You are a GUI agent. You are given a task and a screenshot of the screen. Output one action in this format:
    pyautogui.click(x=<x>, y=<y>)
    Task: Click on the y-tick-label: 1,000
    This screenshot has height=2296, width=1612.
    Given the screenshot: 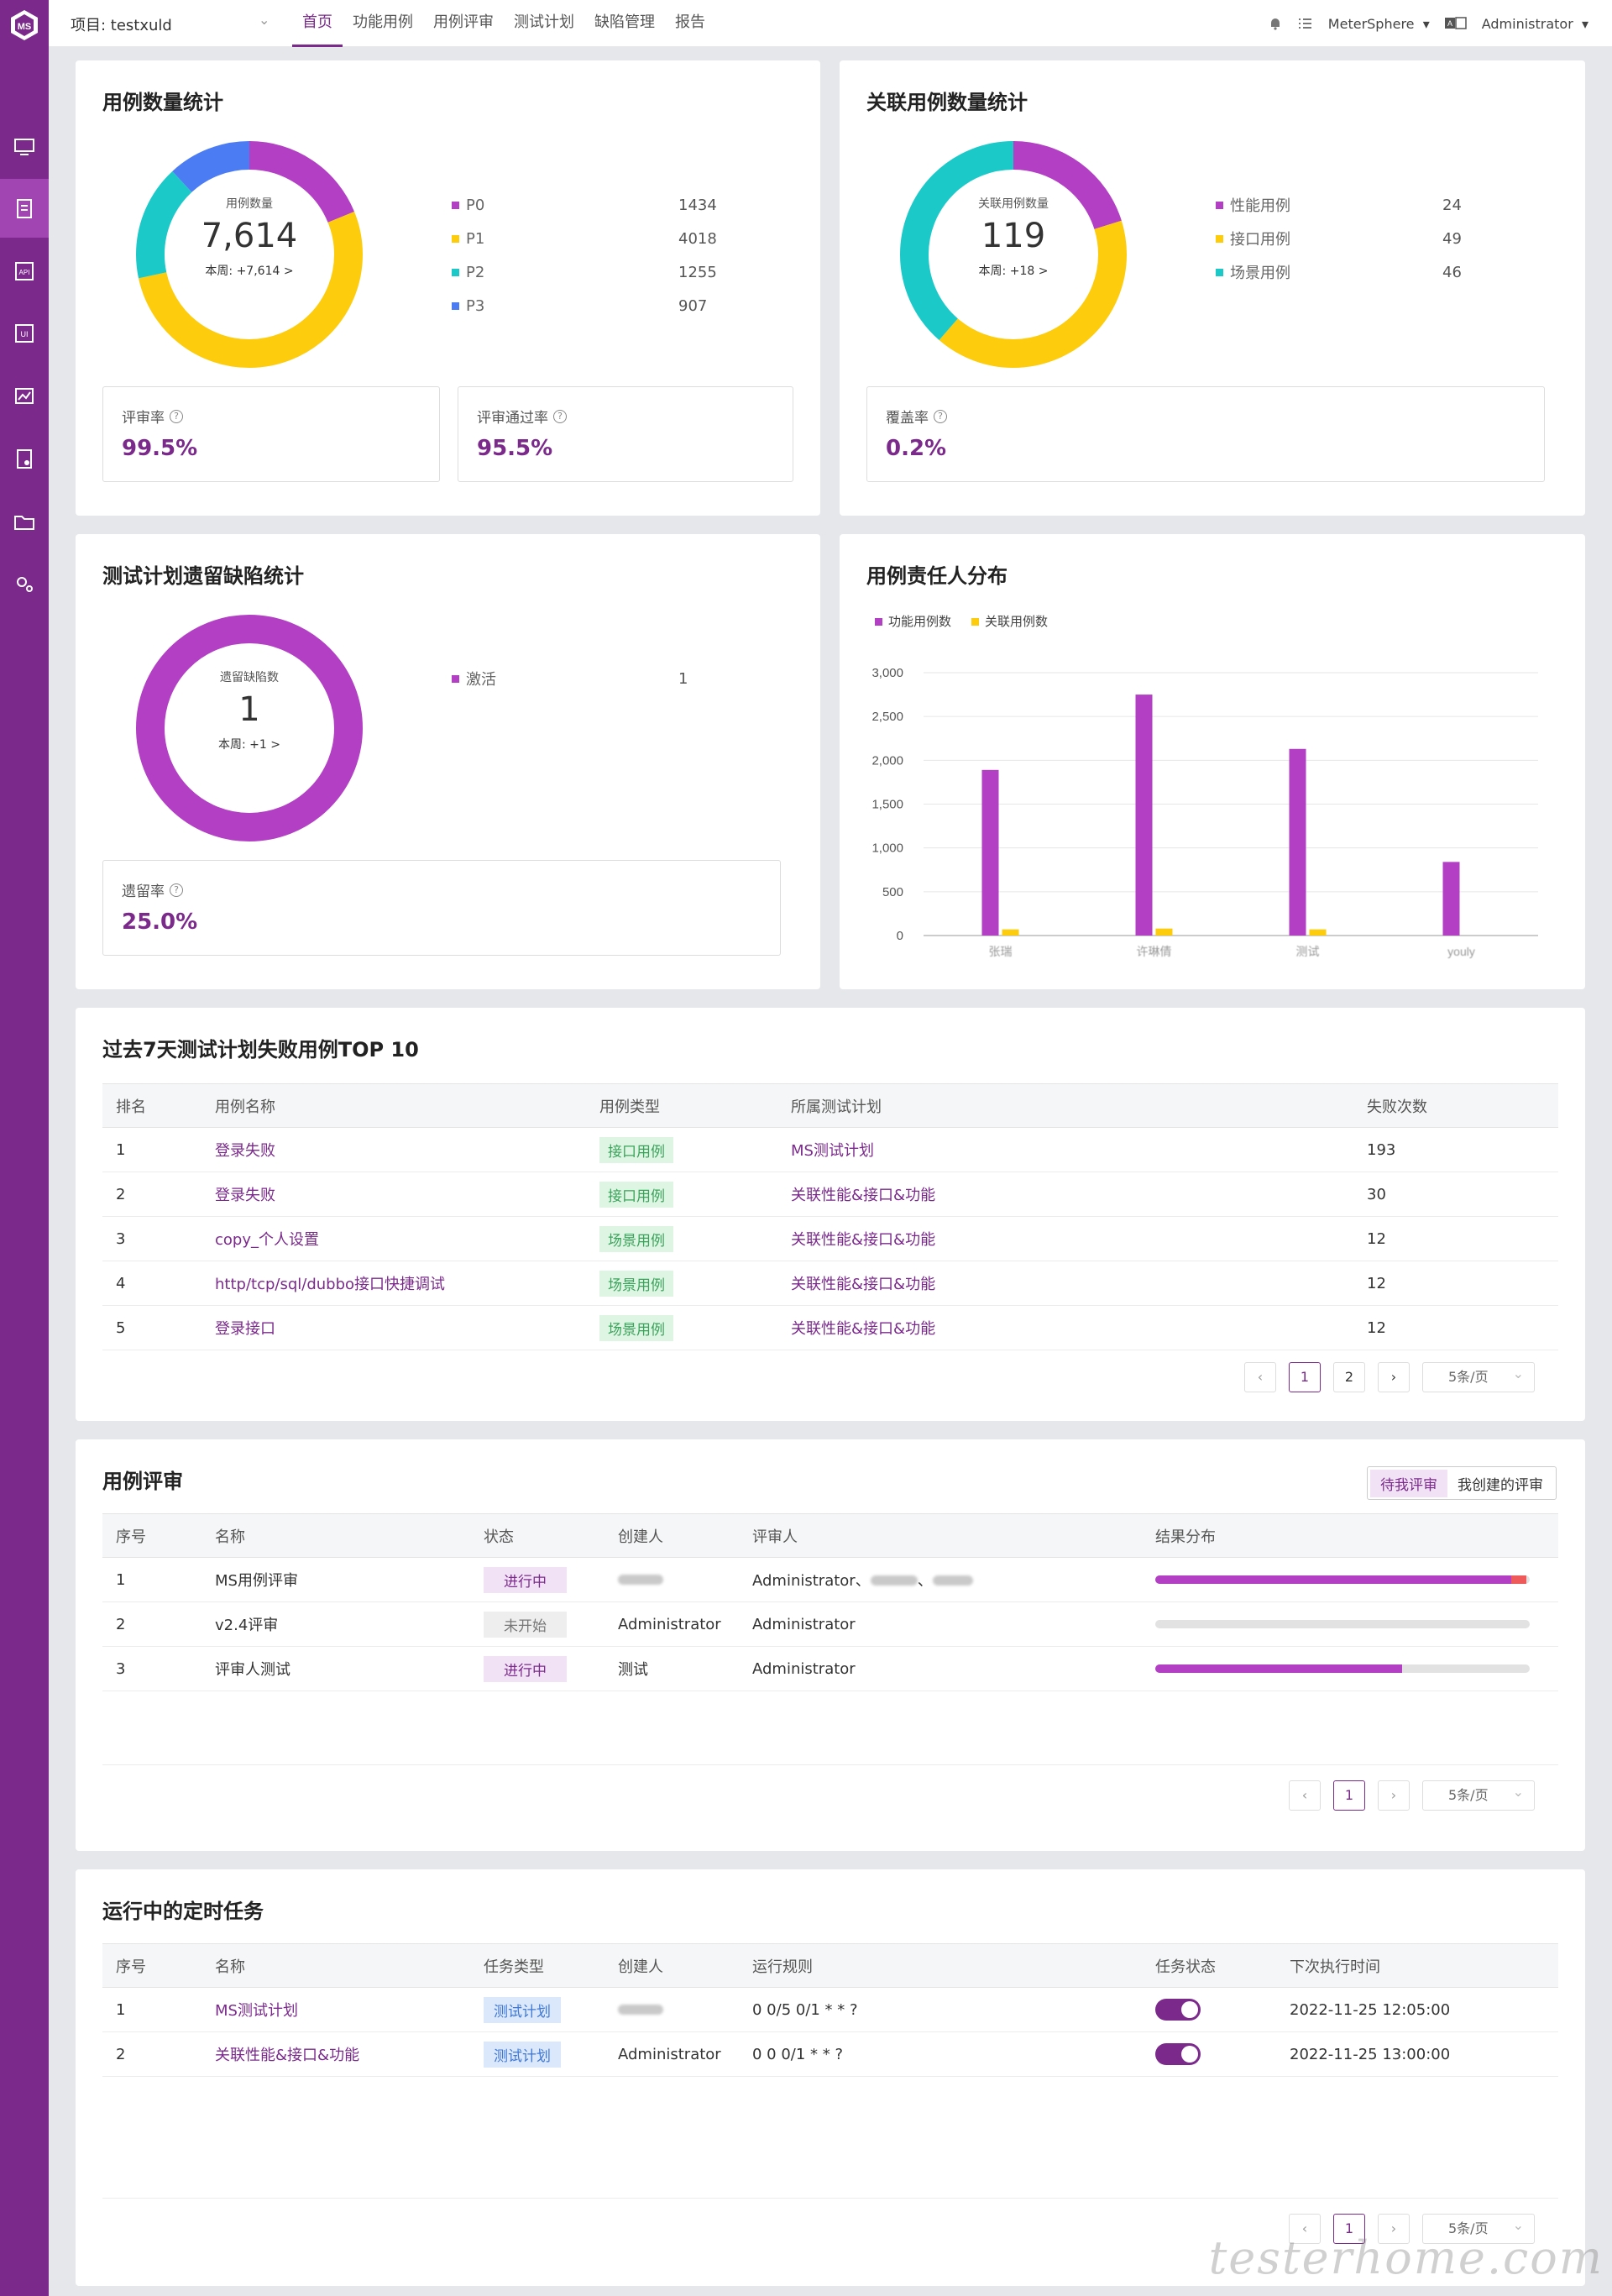 What is the action you would take?
    pyautogui.click(x=887, y=848)
    